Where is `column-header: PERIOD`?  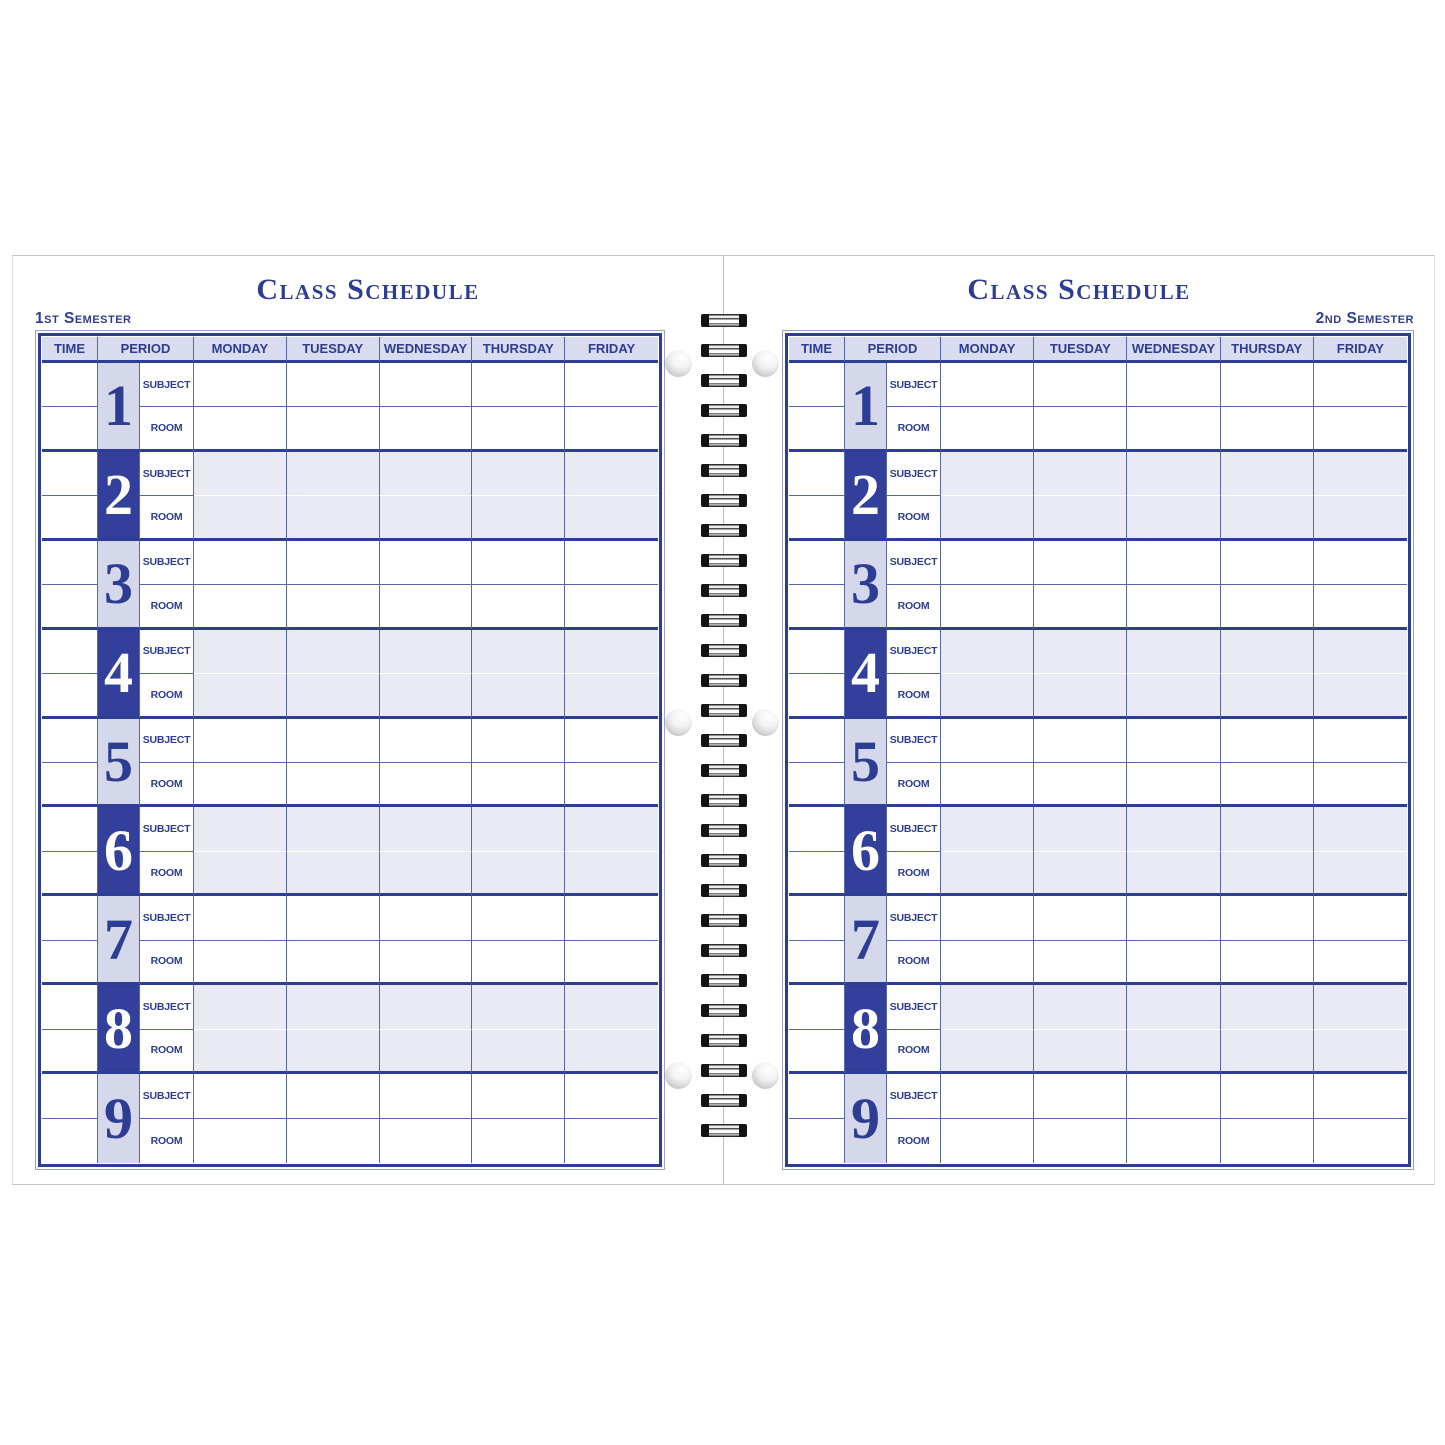
column-header: PERIOD is located at coordinates (146, 350).